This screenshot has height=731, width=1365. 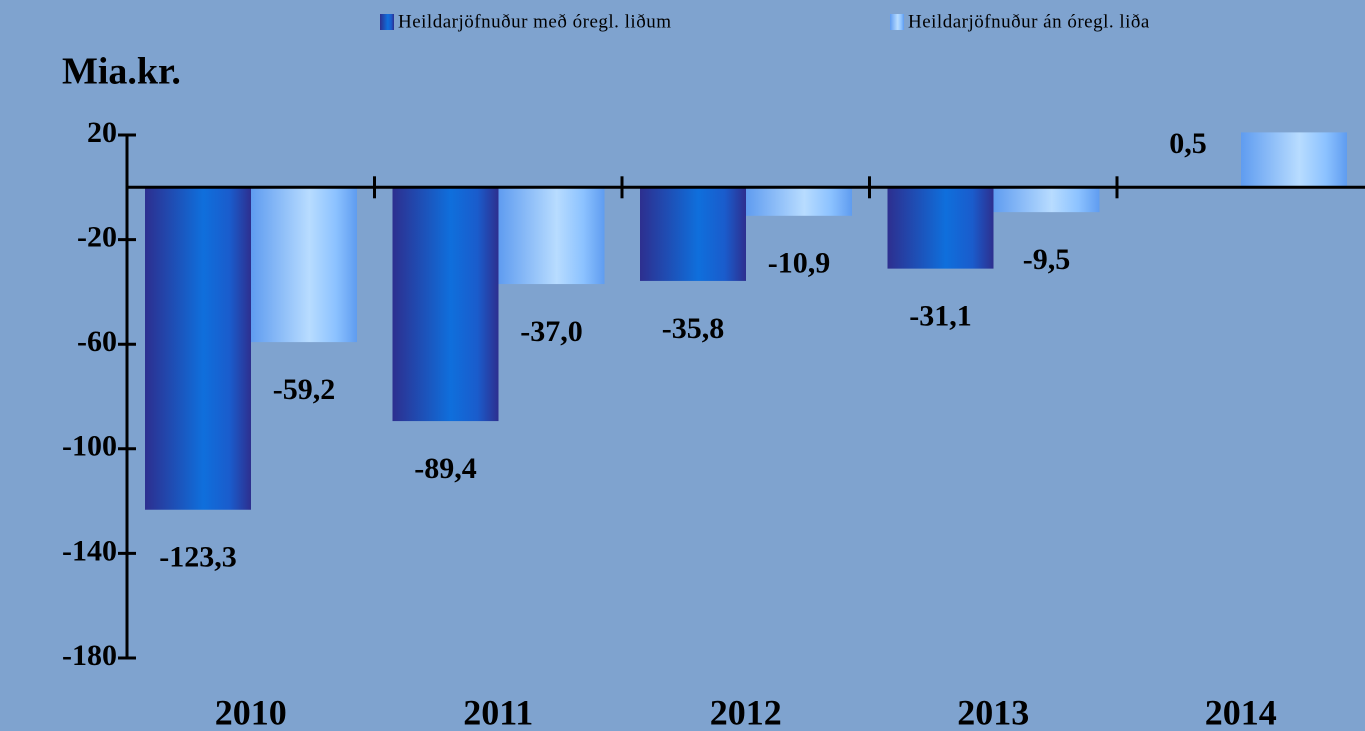 What do you see at coordinates (198, 557) in the screenshot?
I see `value-label: -123,3` at bounding box center [198, 557].